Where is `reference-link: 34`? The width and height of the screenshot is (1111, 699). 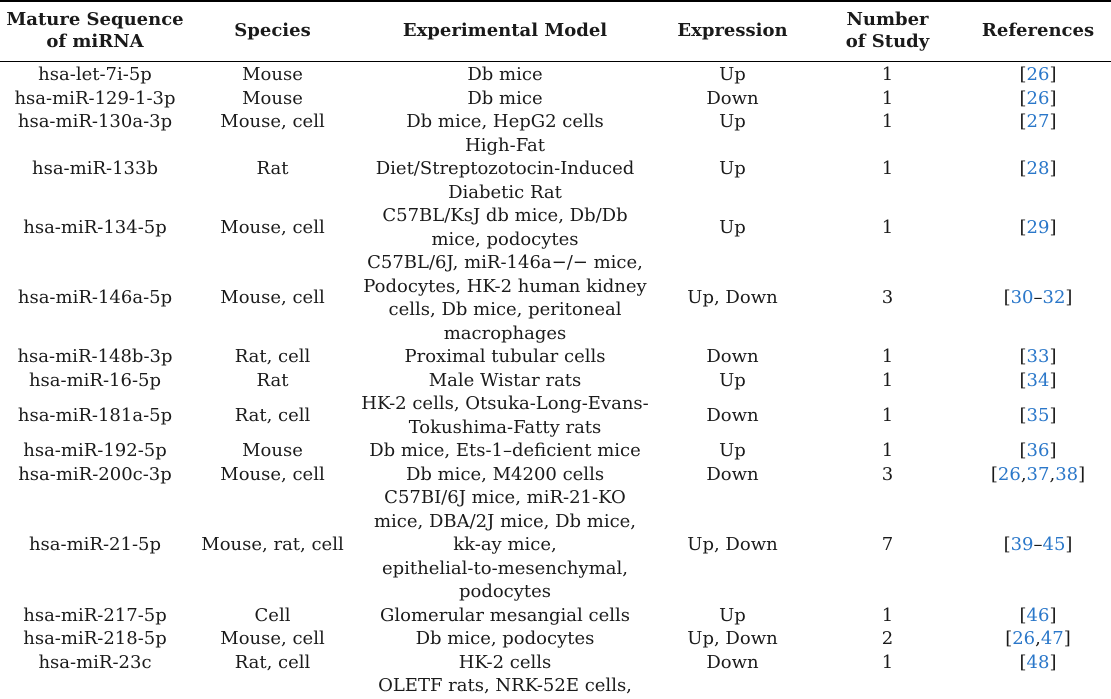
reference-link: 34 is located at coordinates (1038, 380).